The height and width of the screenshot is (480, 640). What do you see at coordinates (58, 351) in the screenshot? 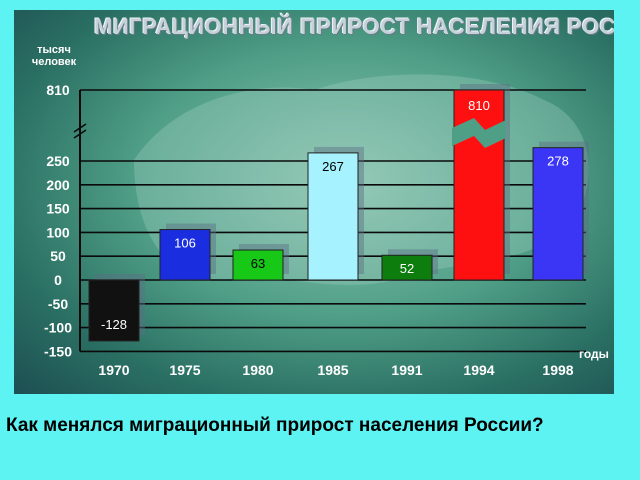
I see `y-tick-label: -150` at bounding box center [58, 351].